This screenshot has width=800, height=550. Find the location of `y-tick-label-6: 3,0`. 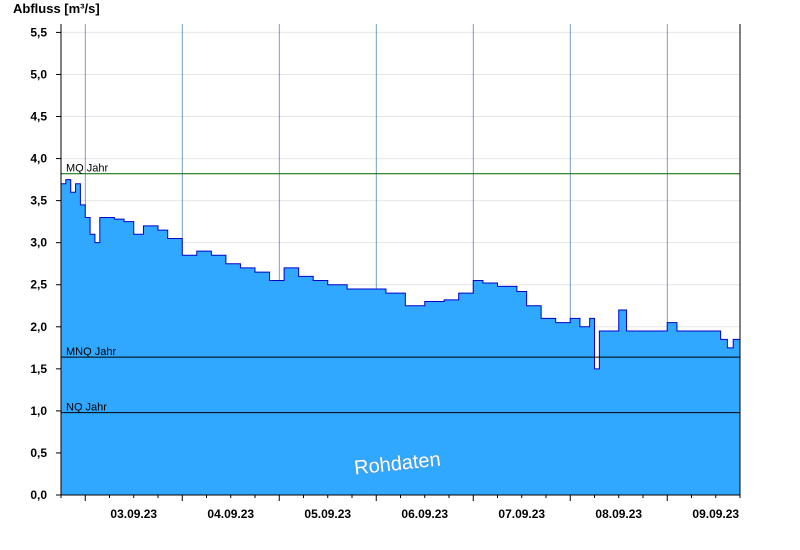

y-tick-label-6: 3,0 is located at coordinates (38, 243).